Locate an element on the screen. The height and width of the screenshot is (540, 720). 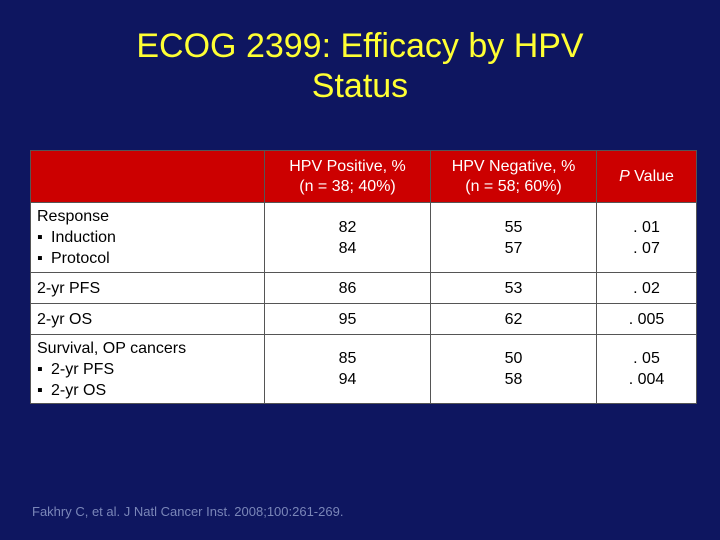
row-sub-label: ▪ 2-yr PFS is located at coordinates (150, 369).